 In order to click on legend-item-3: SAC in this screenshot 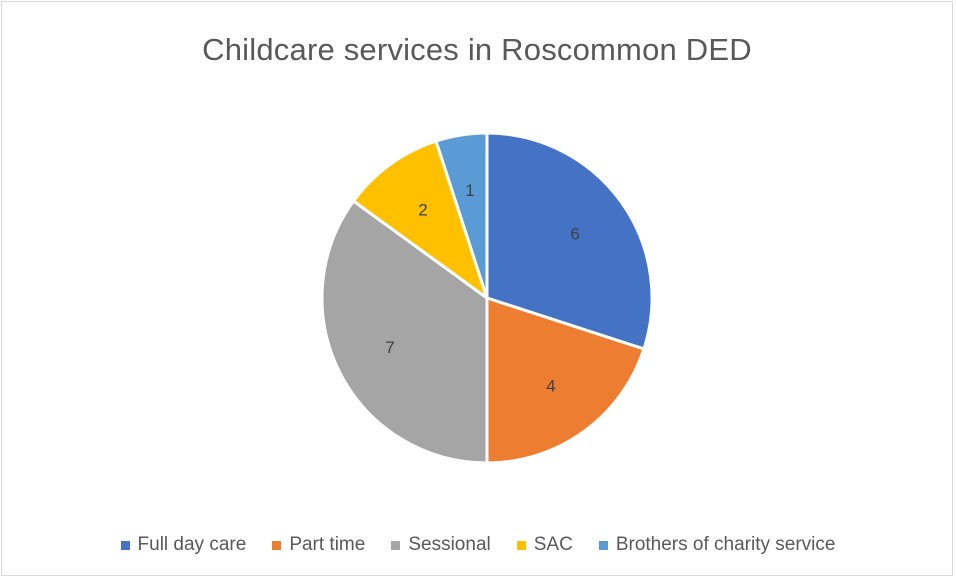, I will do `click(544, 545)`.